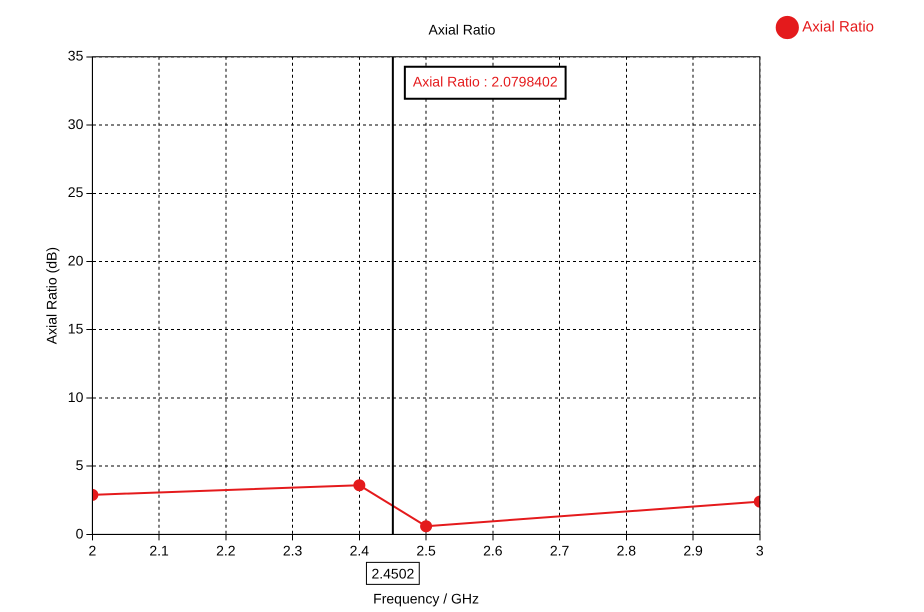 The image size is (924, 612). Describe the element at coordinates (76, 56) in the screenshot. I see `y-tick-label: 35` at that location.